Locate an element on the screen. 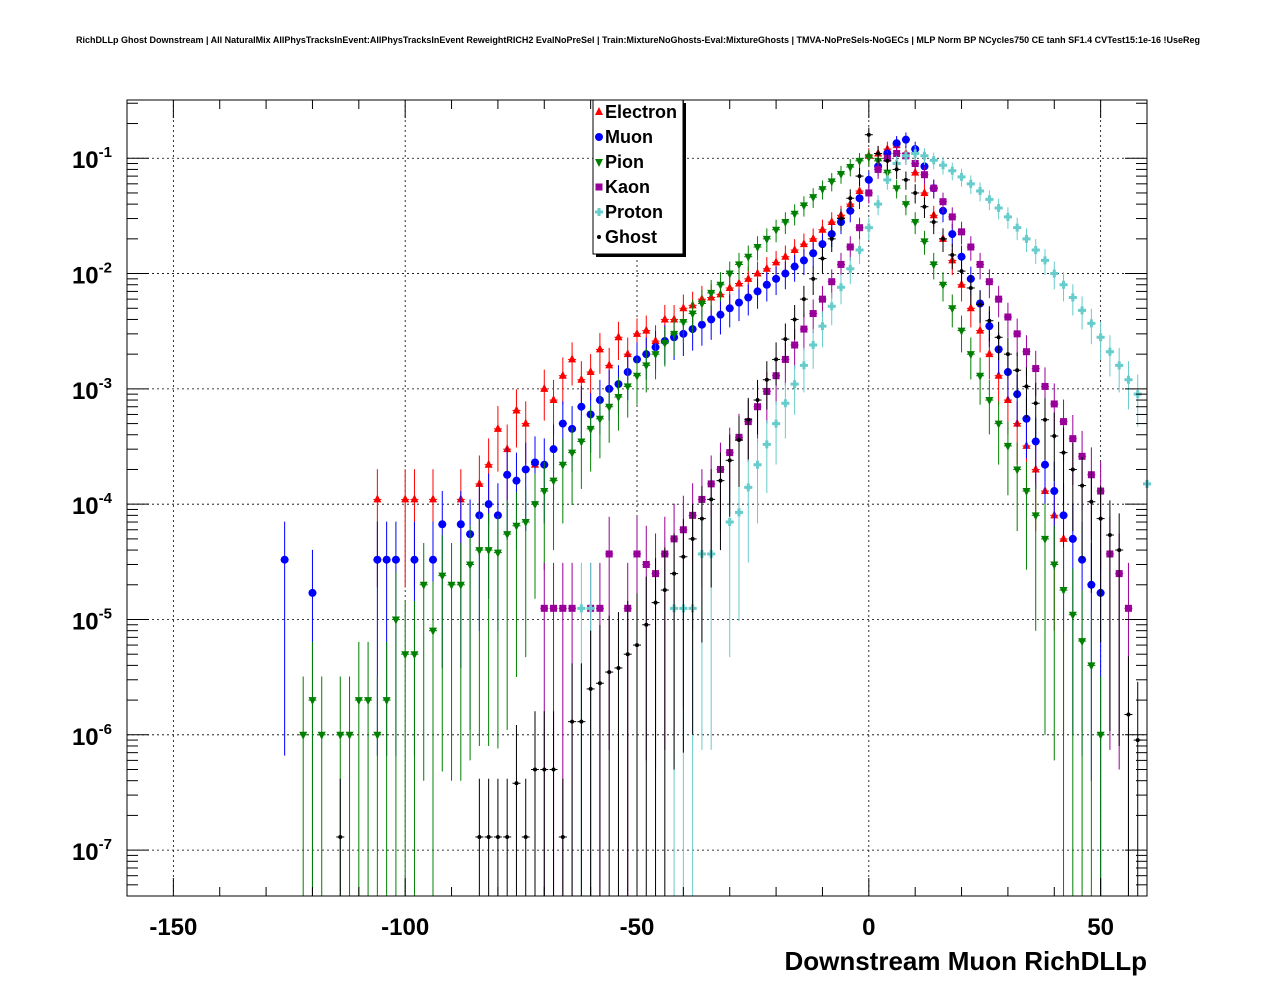  y-tick-label: 10-5 is located at coordinates (92, 620).